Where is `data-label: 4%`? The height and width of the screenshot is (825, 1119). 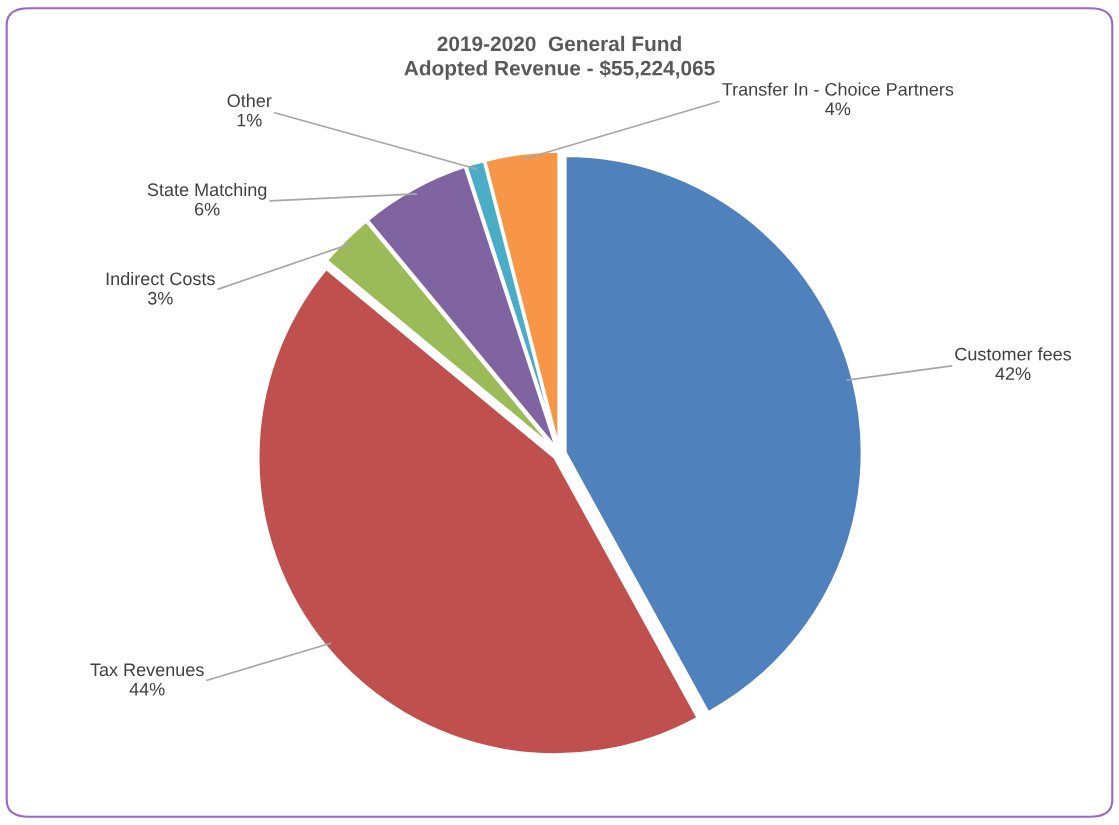
data-label: 4% is located at coordinates (838, 109).